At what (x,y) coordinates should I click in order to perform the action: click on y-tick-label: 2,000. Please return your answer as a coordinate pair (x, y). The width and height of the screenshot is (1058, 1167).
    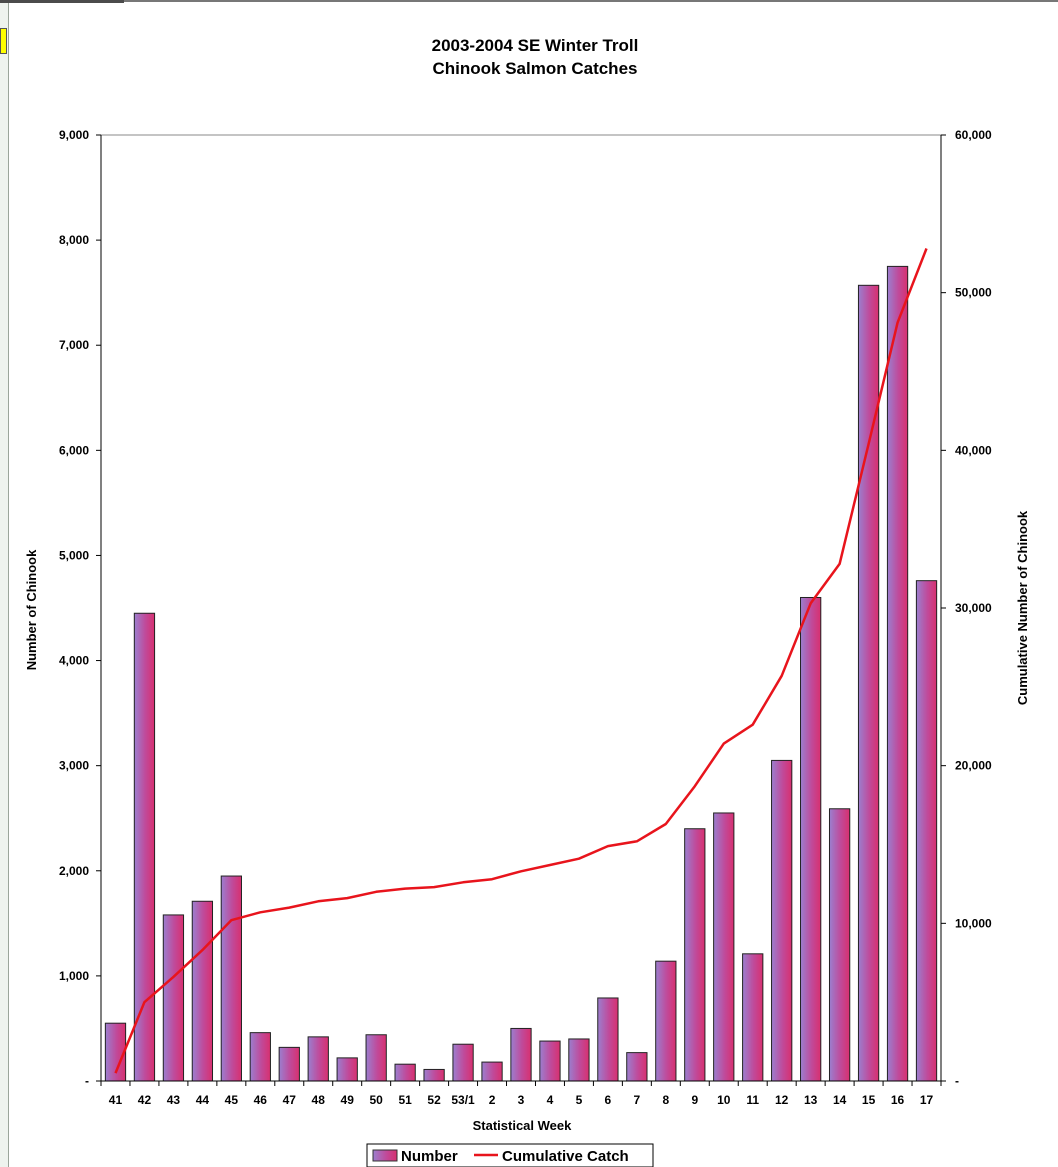
    Looking at the image, I should click on (74, 871).